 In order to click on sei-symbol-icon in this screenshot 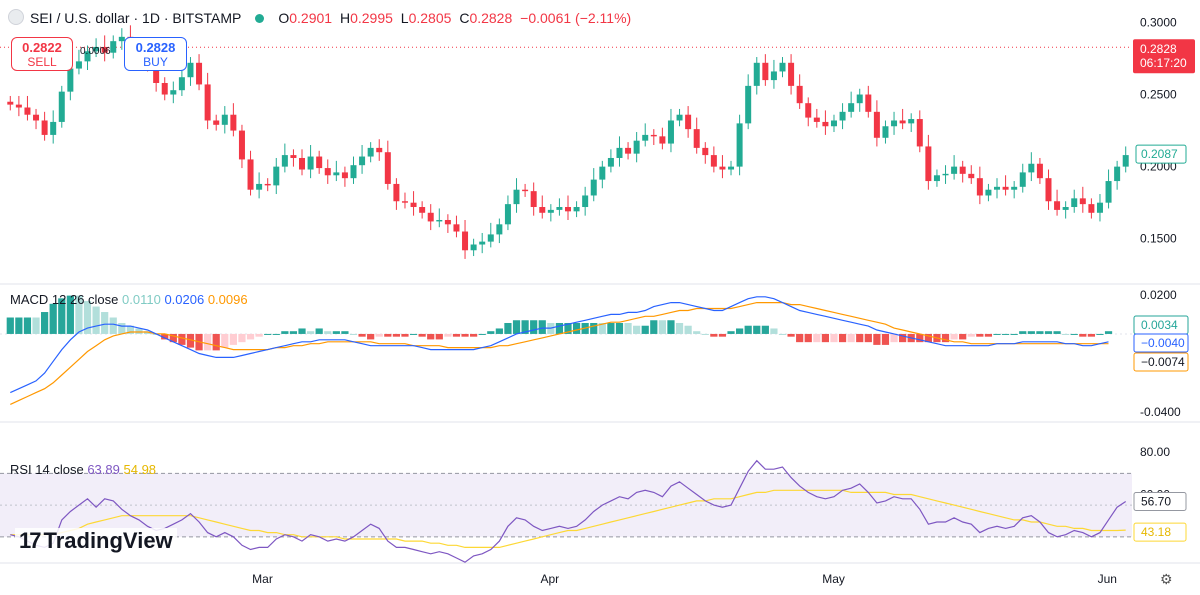, I will do `click(16, 17)`.